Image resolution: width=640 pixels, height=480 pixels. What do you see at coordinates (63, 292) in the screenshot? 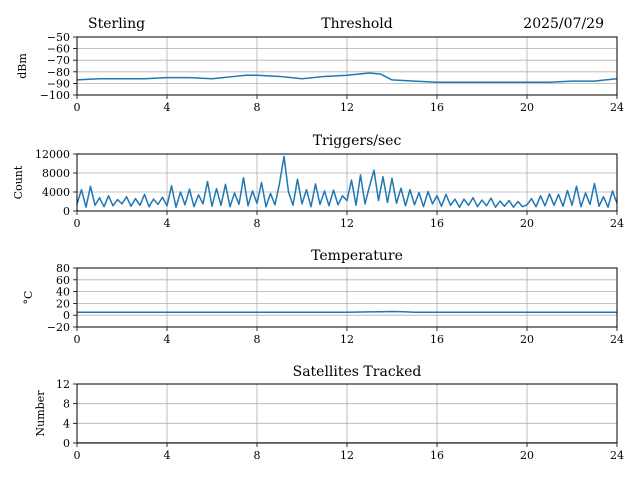
I see `y-tick-label: 40` at bounding box center [63, 292].